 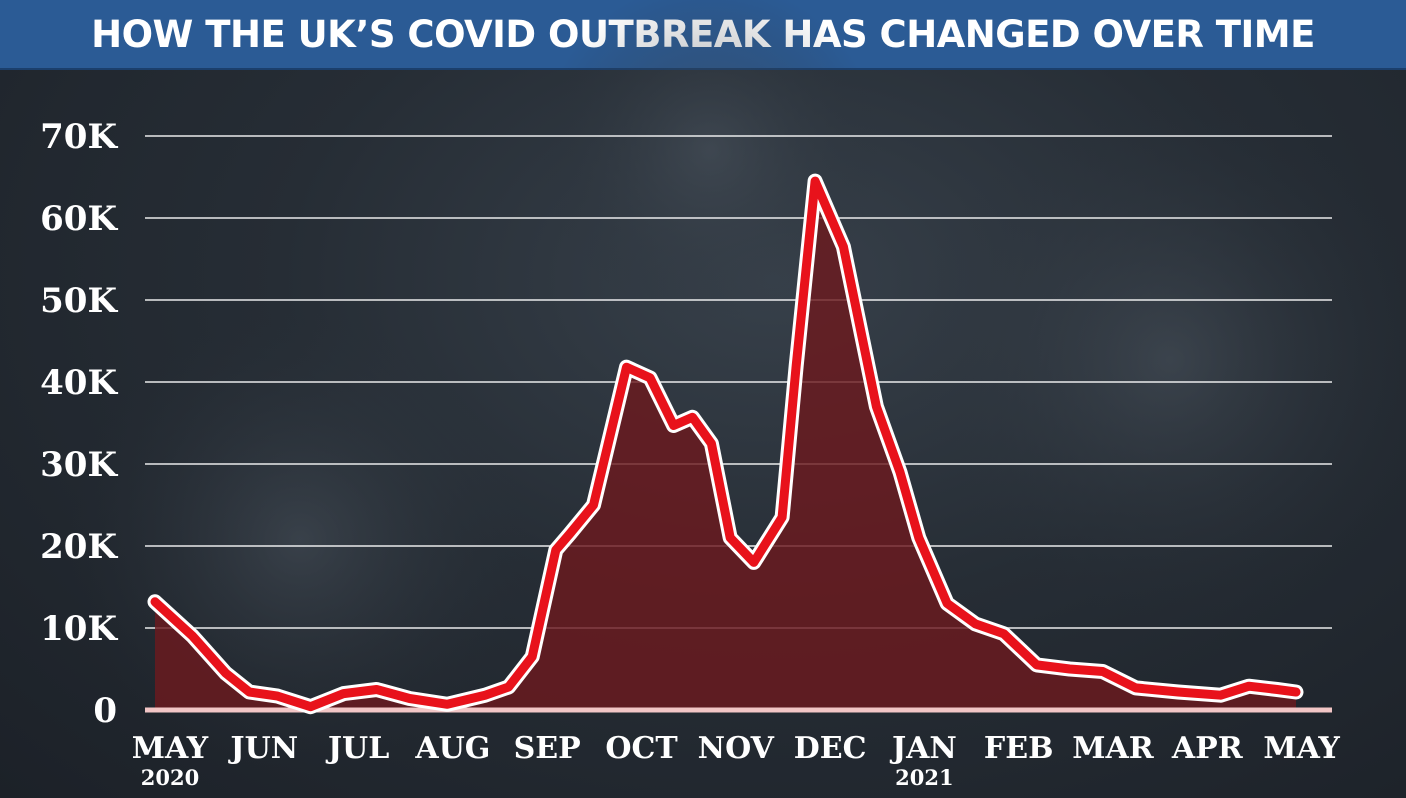 What do you see at coordinates (262, 748) in the screenshot?
I see `x-tick-label: JUN` at bounding box center [262, 748].